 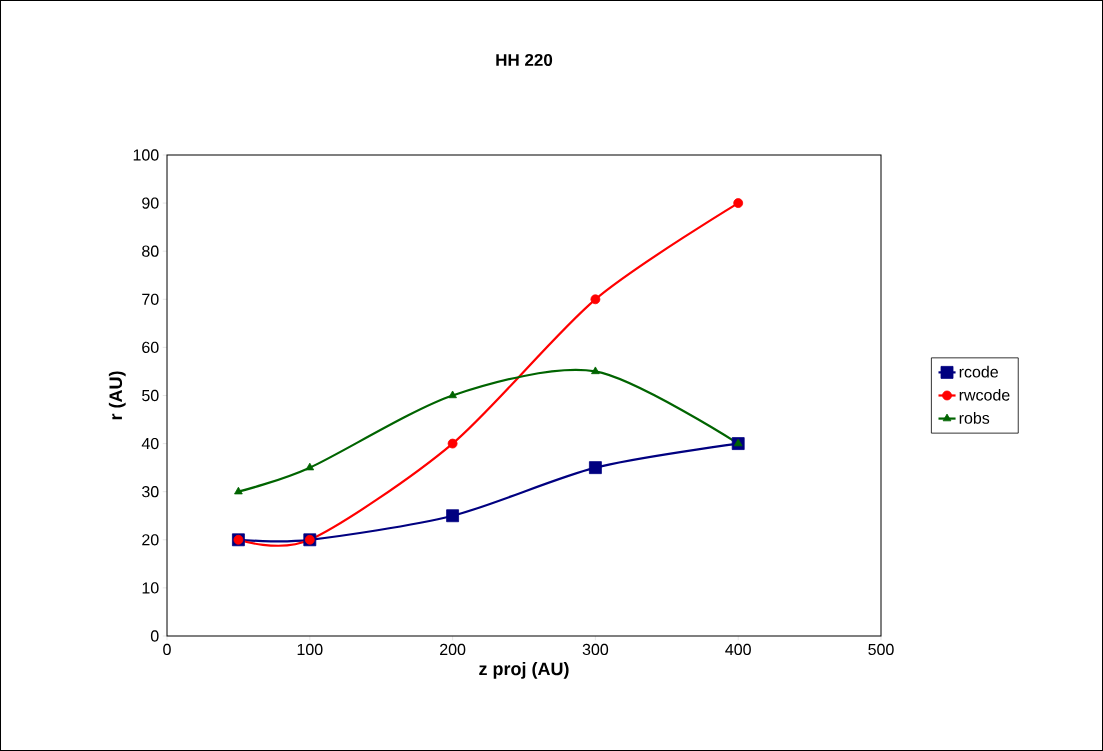 I want to click on x-axis-title: z proj (AU), so click(x=524, y=670).